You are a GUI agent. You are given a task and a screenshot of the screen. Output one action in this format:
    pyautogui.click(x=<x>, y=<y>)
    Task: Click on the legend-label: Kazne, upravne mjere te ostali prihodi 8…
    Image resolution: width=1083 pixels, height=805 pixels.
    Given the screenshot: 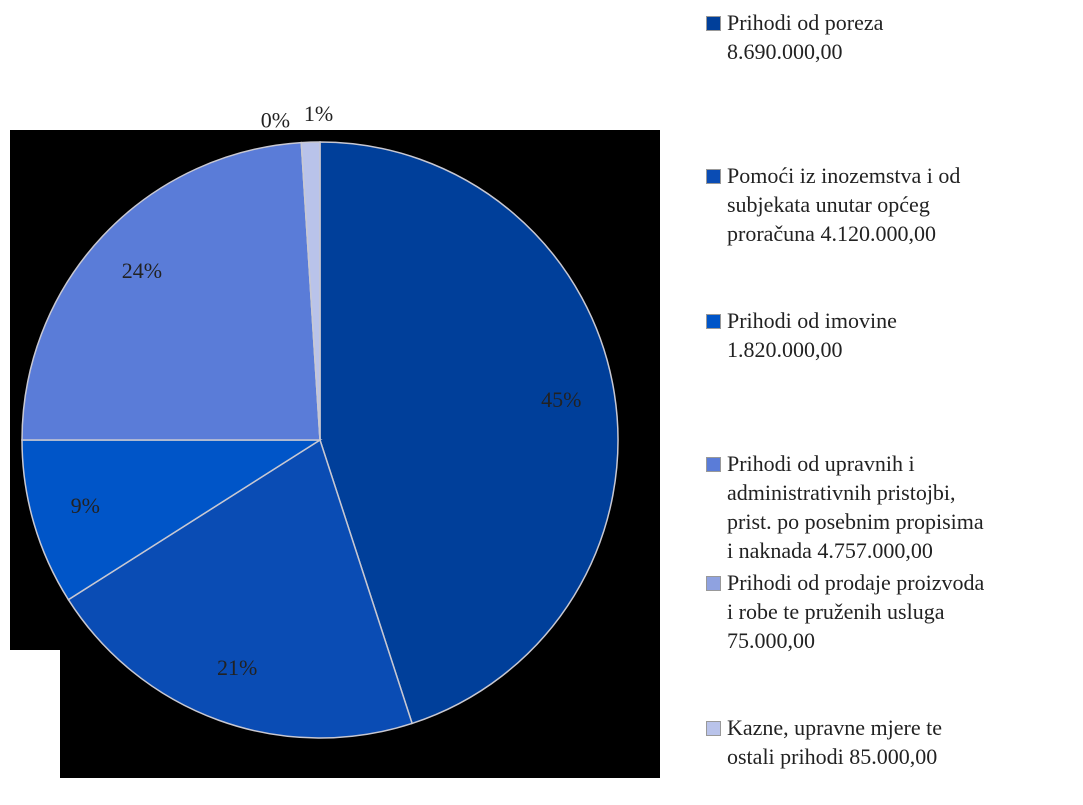 What is the action you would take?
    pyautogui.click(x=834, y=742)
    